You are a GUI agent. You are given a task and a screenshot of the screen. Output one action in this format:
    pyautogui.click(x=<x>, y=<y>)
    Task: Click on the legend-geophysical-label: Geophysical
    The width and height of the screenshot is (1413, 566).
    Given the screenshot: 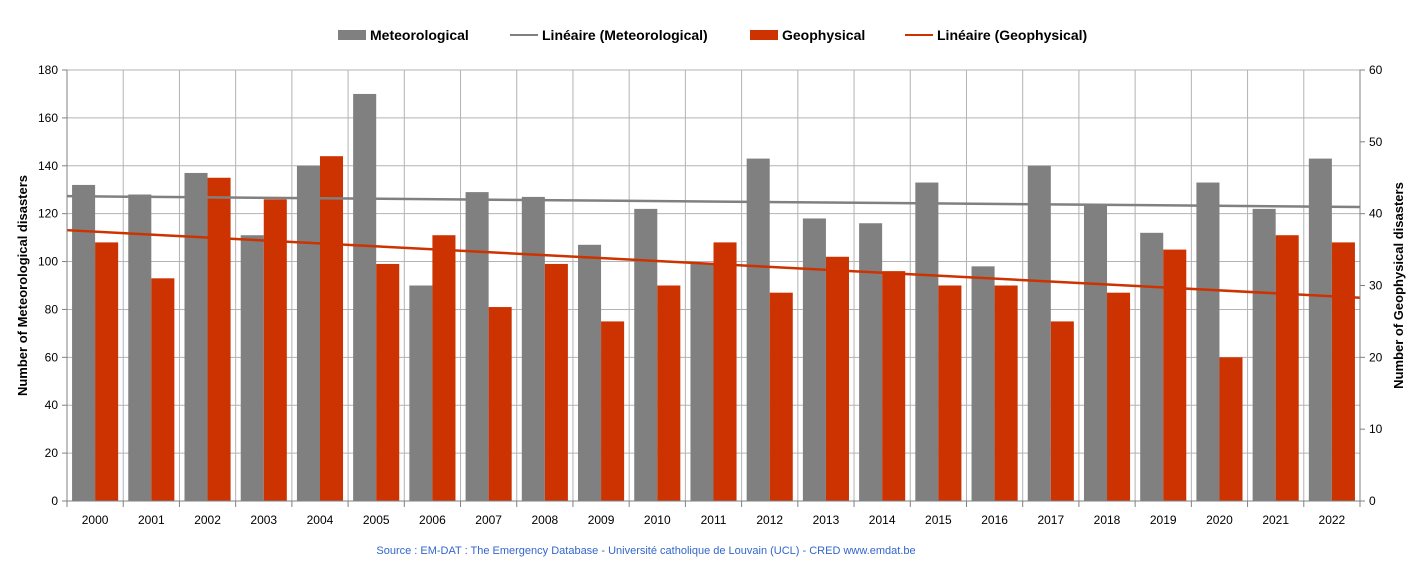 What is the action you would take?
    pyautogui.click(x=823, y=35)
    